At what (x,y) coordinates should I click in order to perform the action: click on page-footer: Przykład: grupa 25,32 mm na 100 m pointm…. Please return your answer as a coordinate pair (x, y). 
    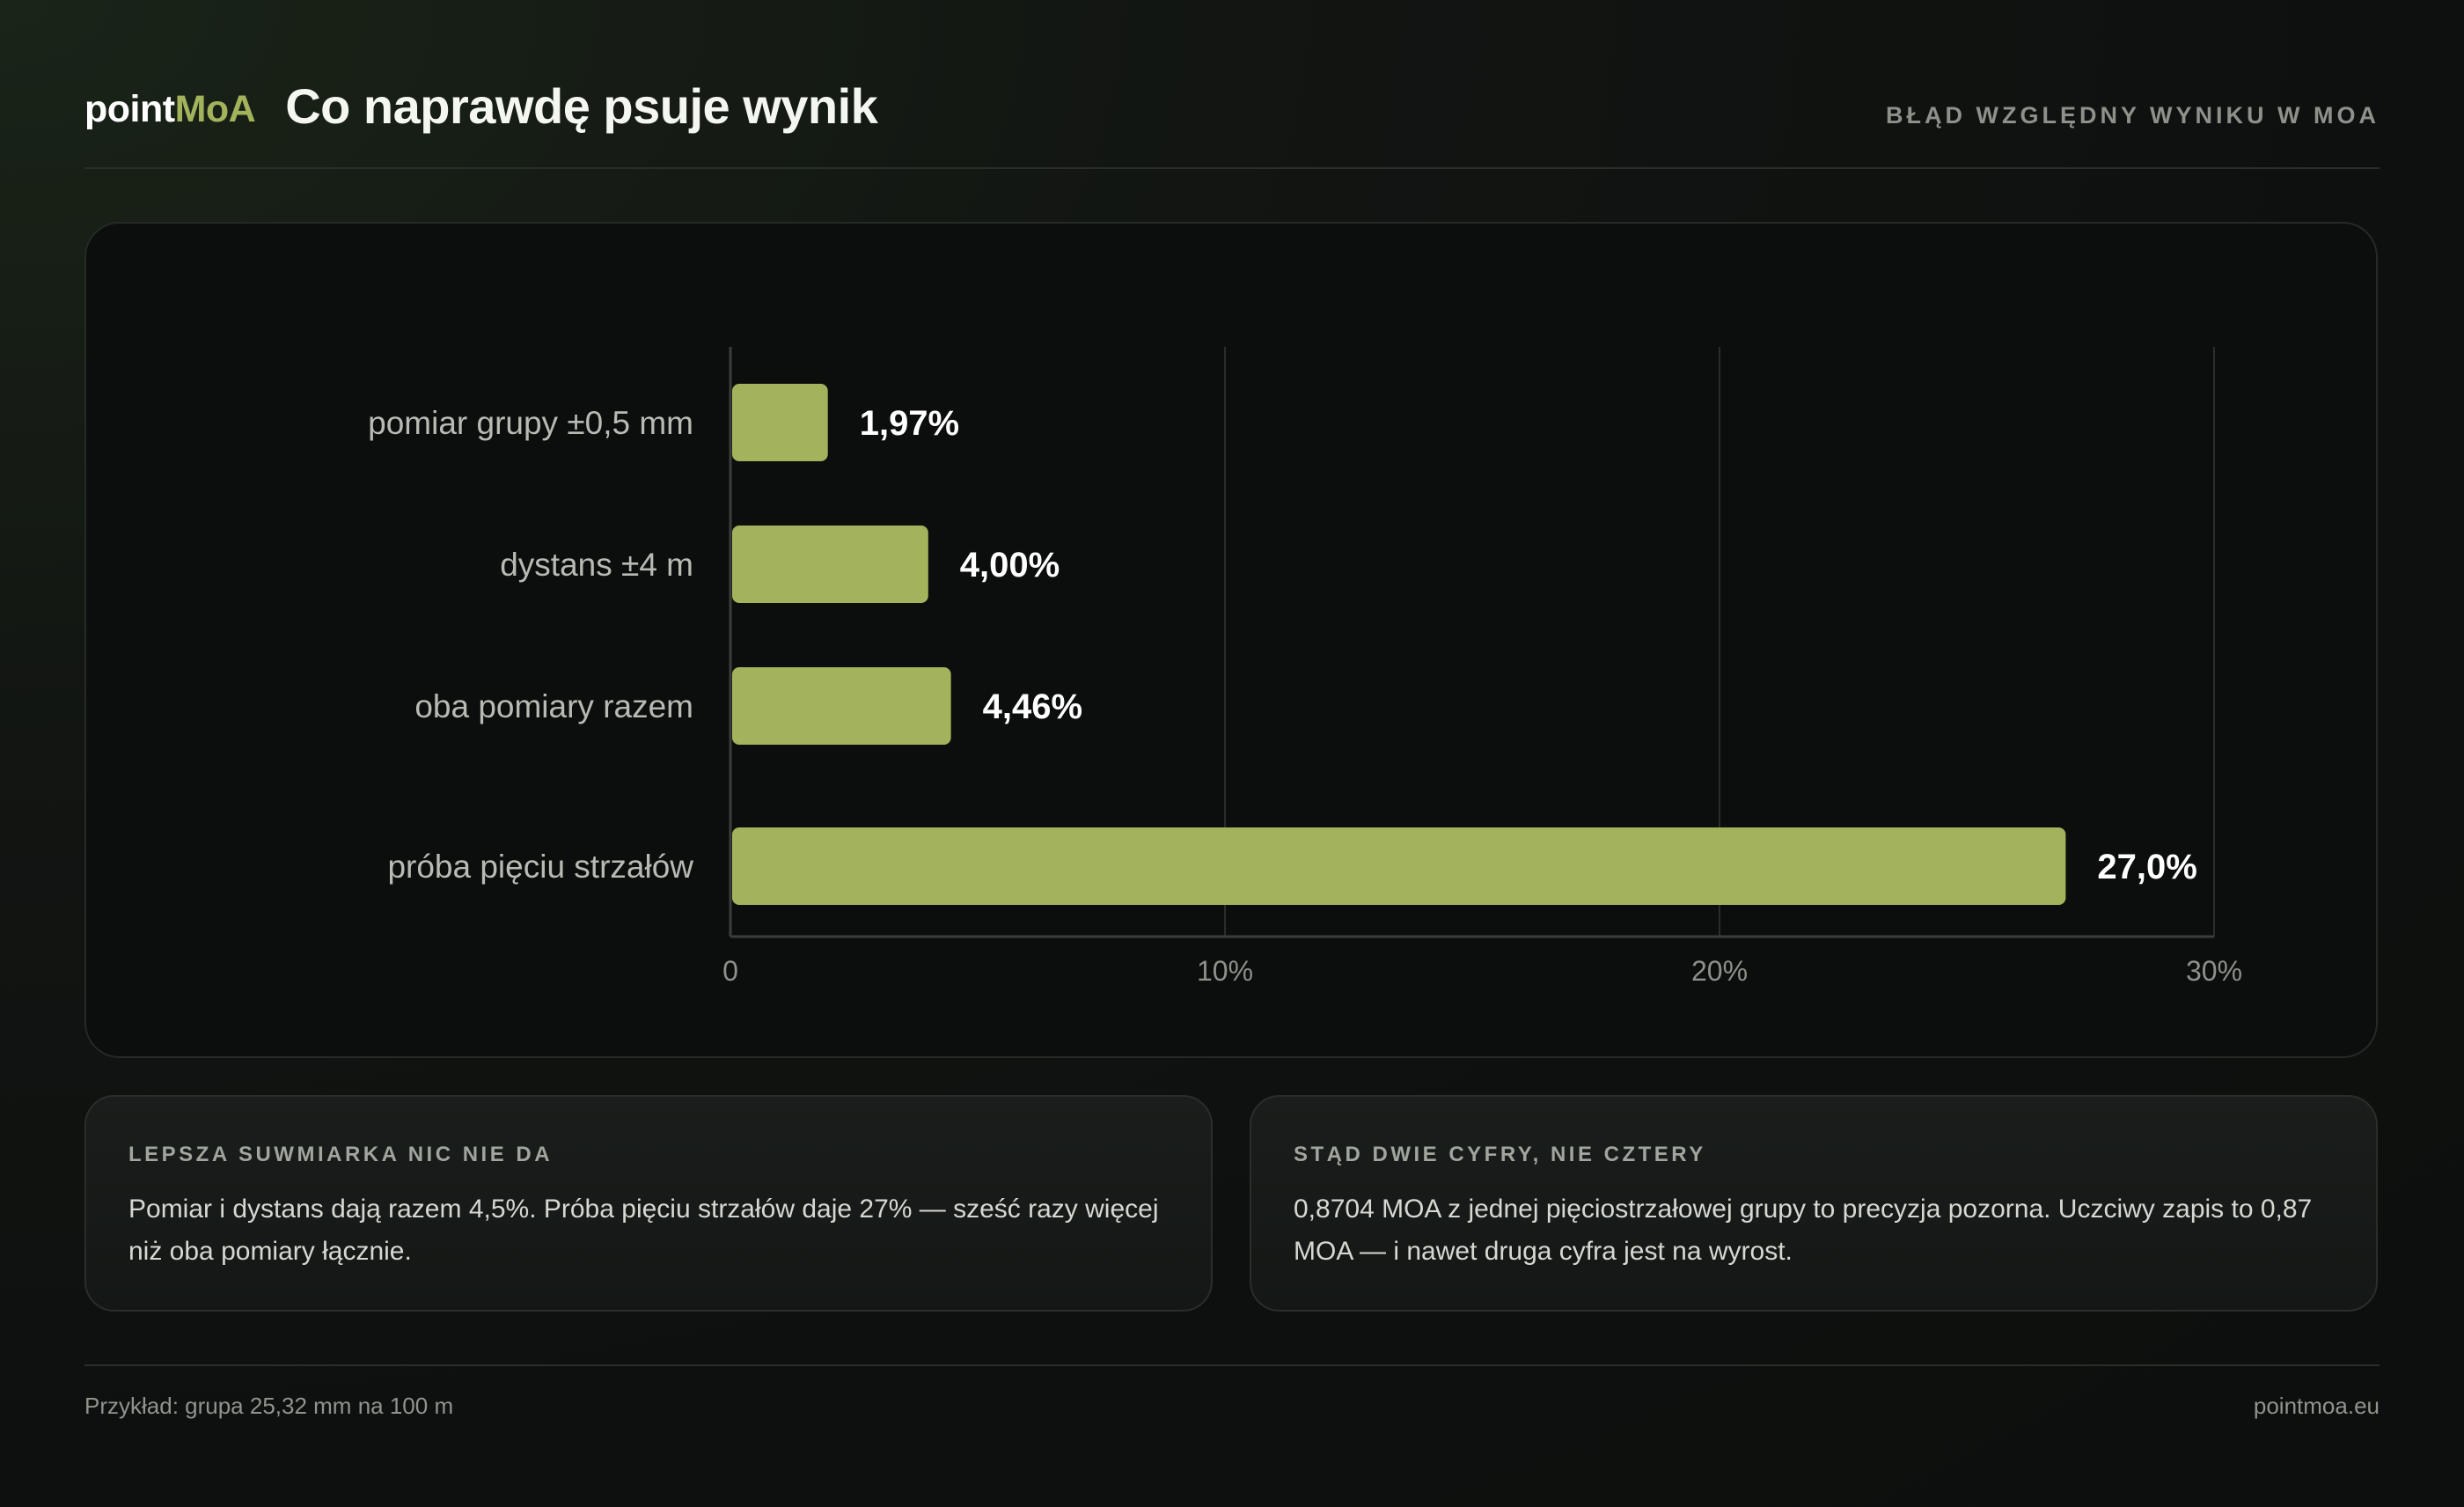
    Looking at the image, I should click on (1232, 1392).